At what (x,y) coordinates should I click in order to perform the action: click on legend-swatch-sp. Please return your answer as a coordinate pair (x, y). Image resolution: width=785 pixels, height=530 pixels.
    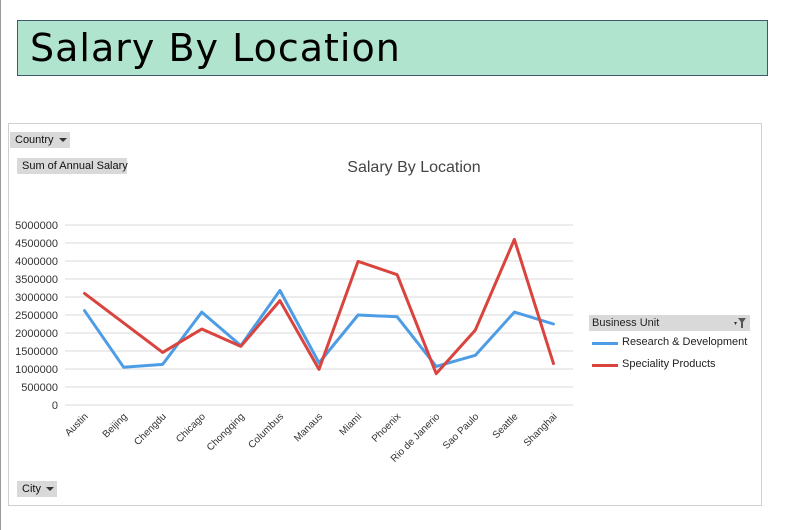
    Looking at the image, I should click on (605, 365).